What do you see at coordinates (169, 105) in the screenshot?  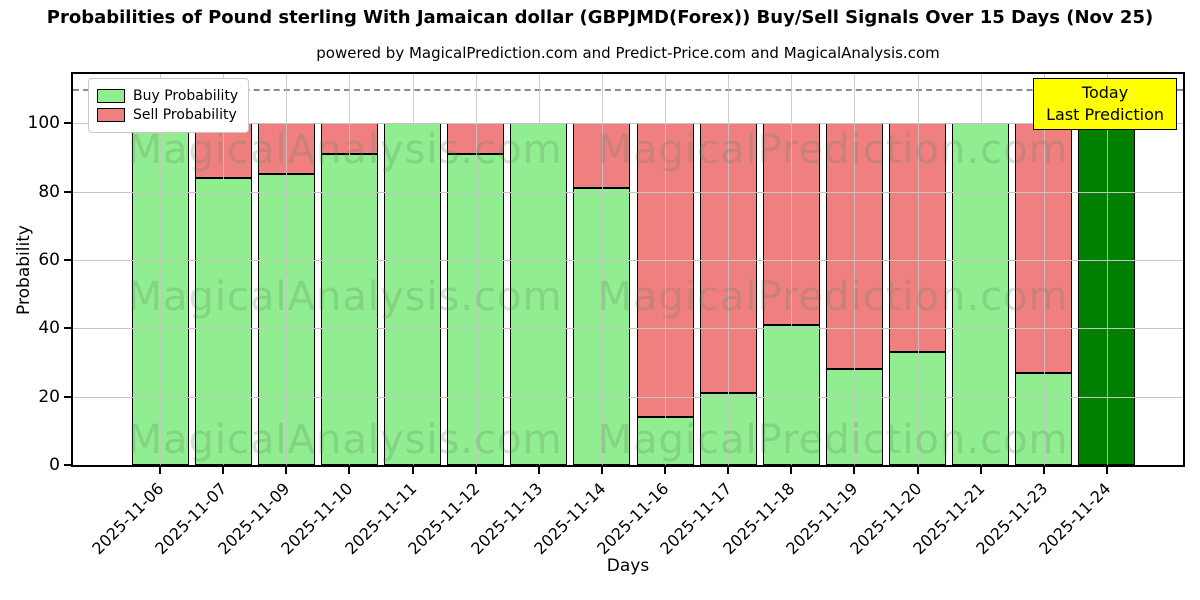 I see `legend: Buy Probability Sell Probability` at bounding box center [169, 105].